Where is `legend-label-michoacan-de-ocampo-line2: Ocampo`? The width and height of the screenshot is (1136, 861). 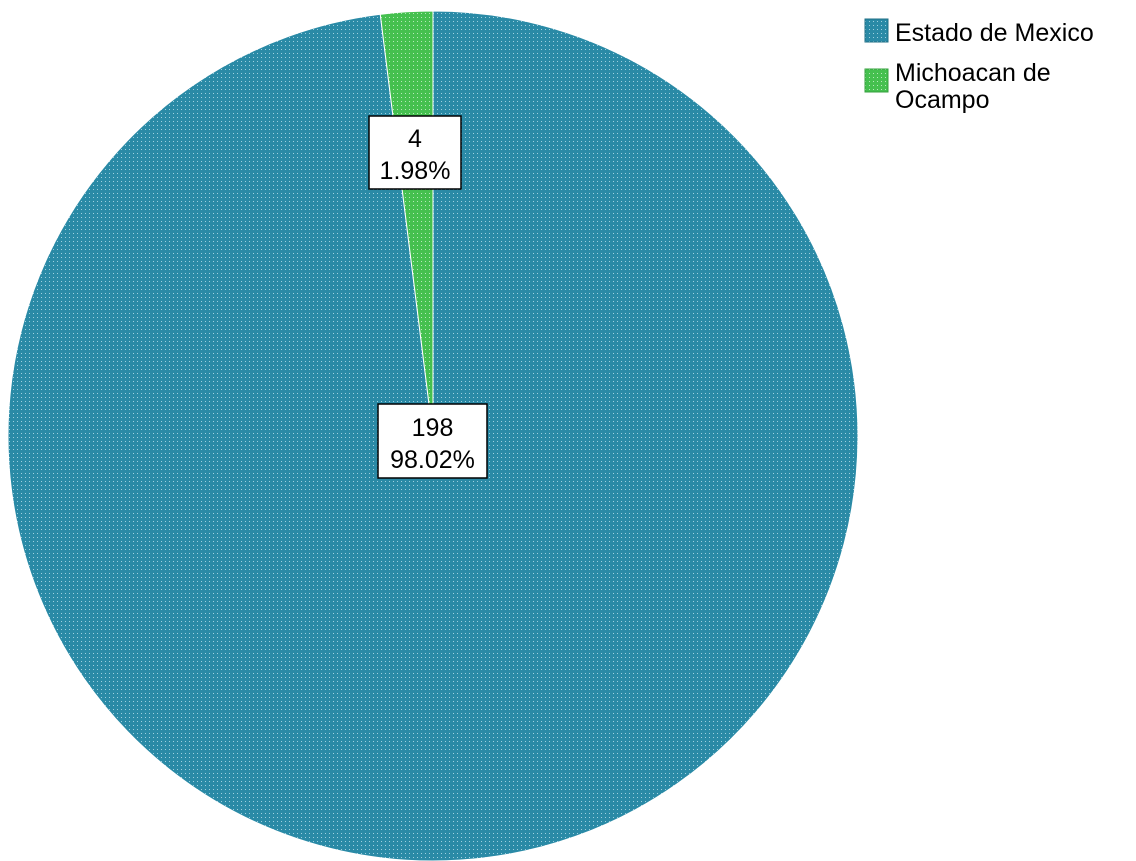 legend-label-michoacan-de-ocampo-line2: Ocampo is located at coordinates (942, 100).